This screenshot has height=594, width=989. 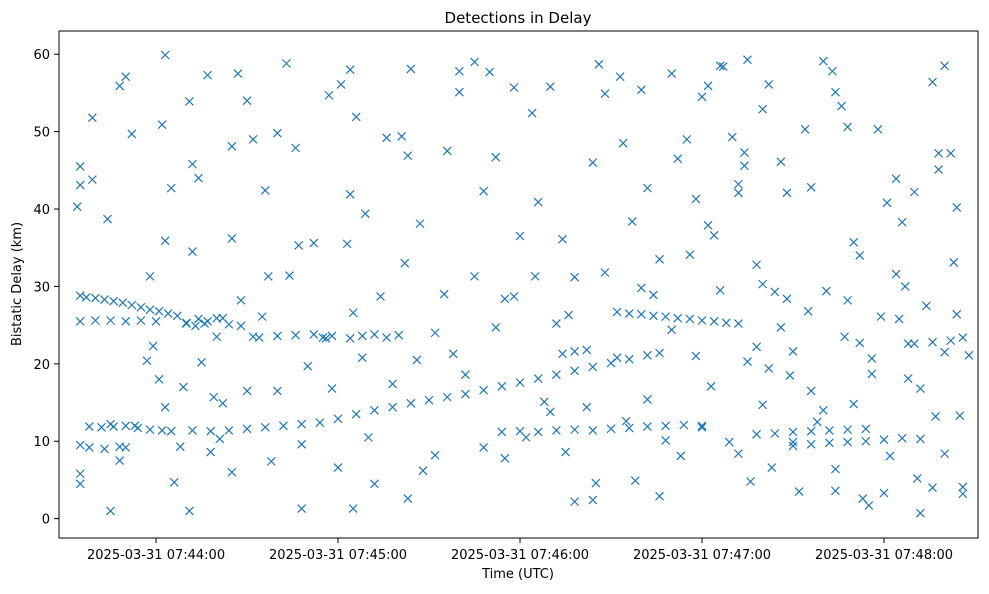 What do you see at coordinates (41, 287) in the screenshot?
I see `y-tick-label: 30` at bounding box center [41, 287].